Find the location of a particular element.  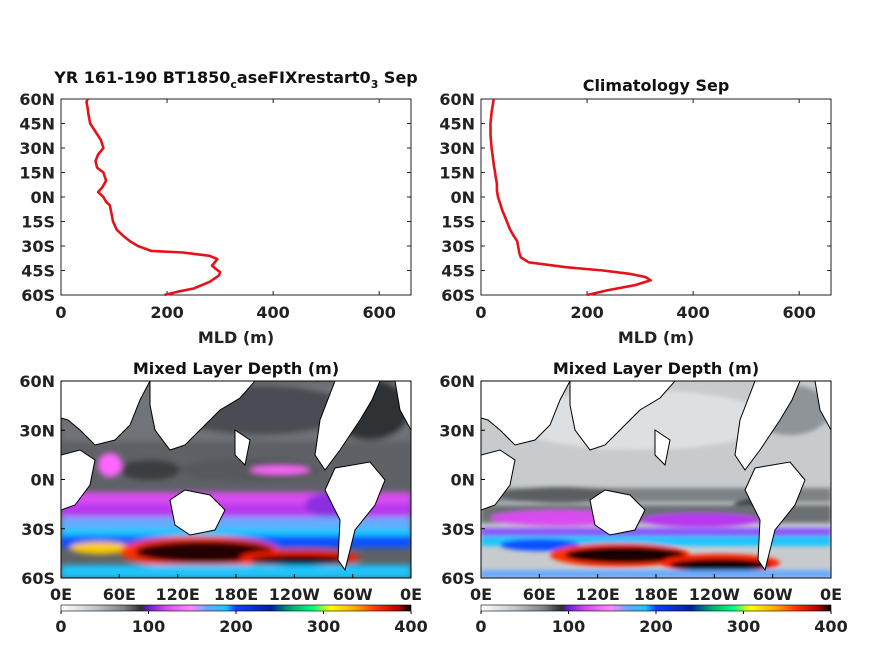

colorbar-right-ticks: 0 100 200 300 400 is located at coordinates (661, 623).